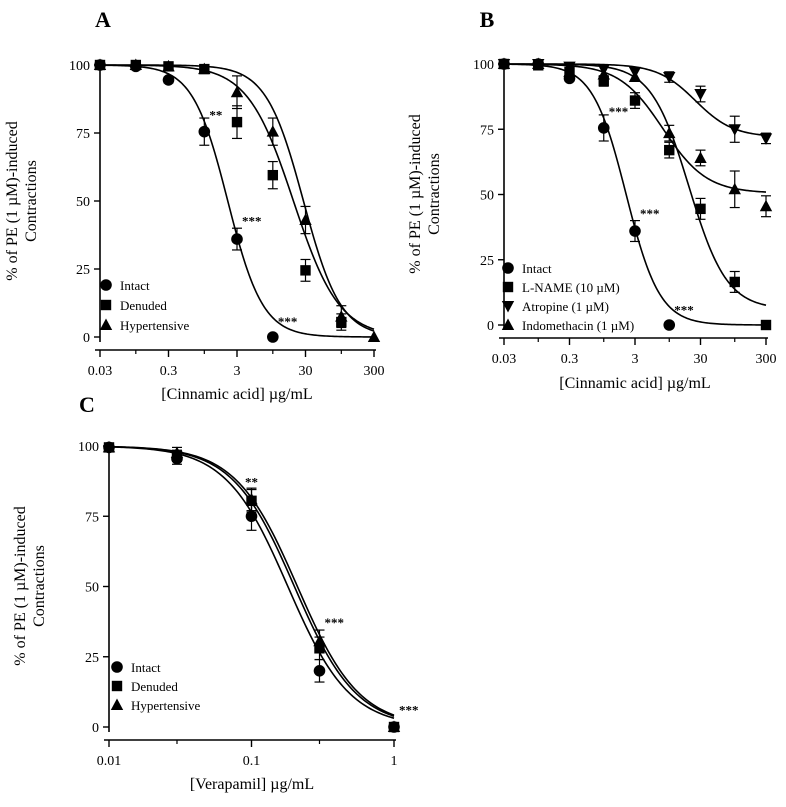  What do you see at coordinates (252, 784) in the screenshot?
I see `x-axis-label: [Verapamil] µg/mL` at bounding box center [252, 784].